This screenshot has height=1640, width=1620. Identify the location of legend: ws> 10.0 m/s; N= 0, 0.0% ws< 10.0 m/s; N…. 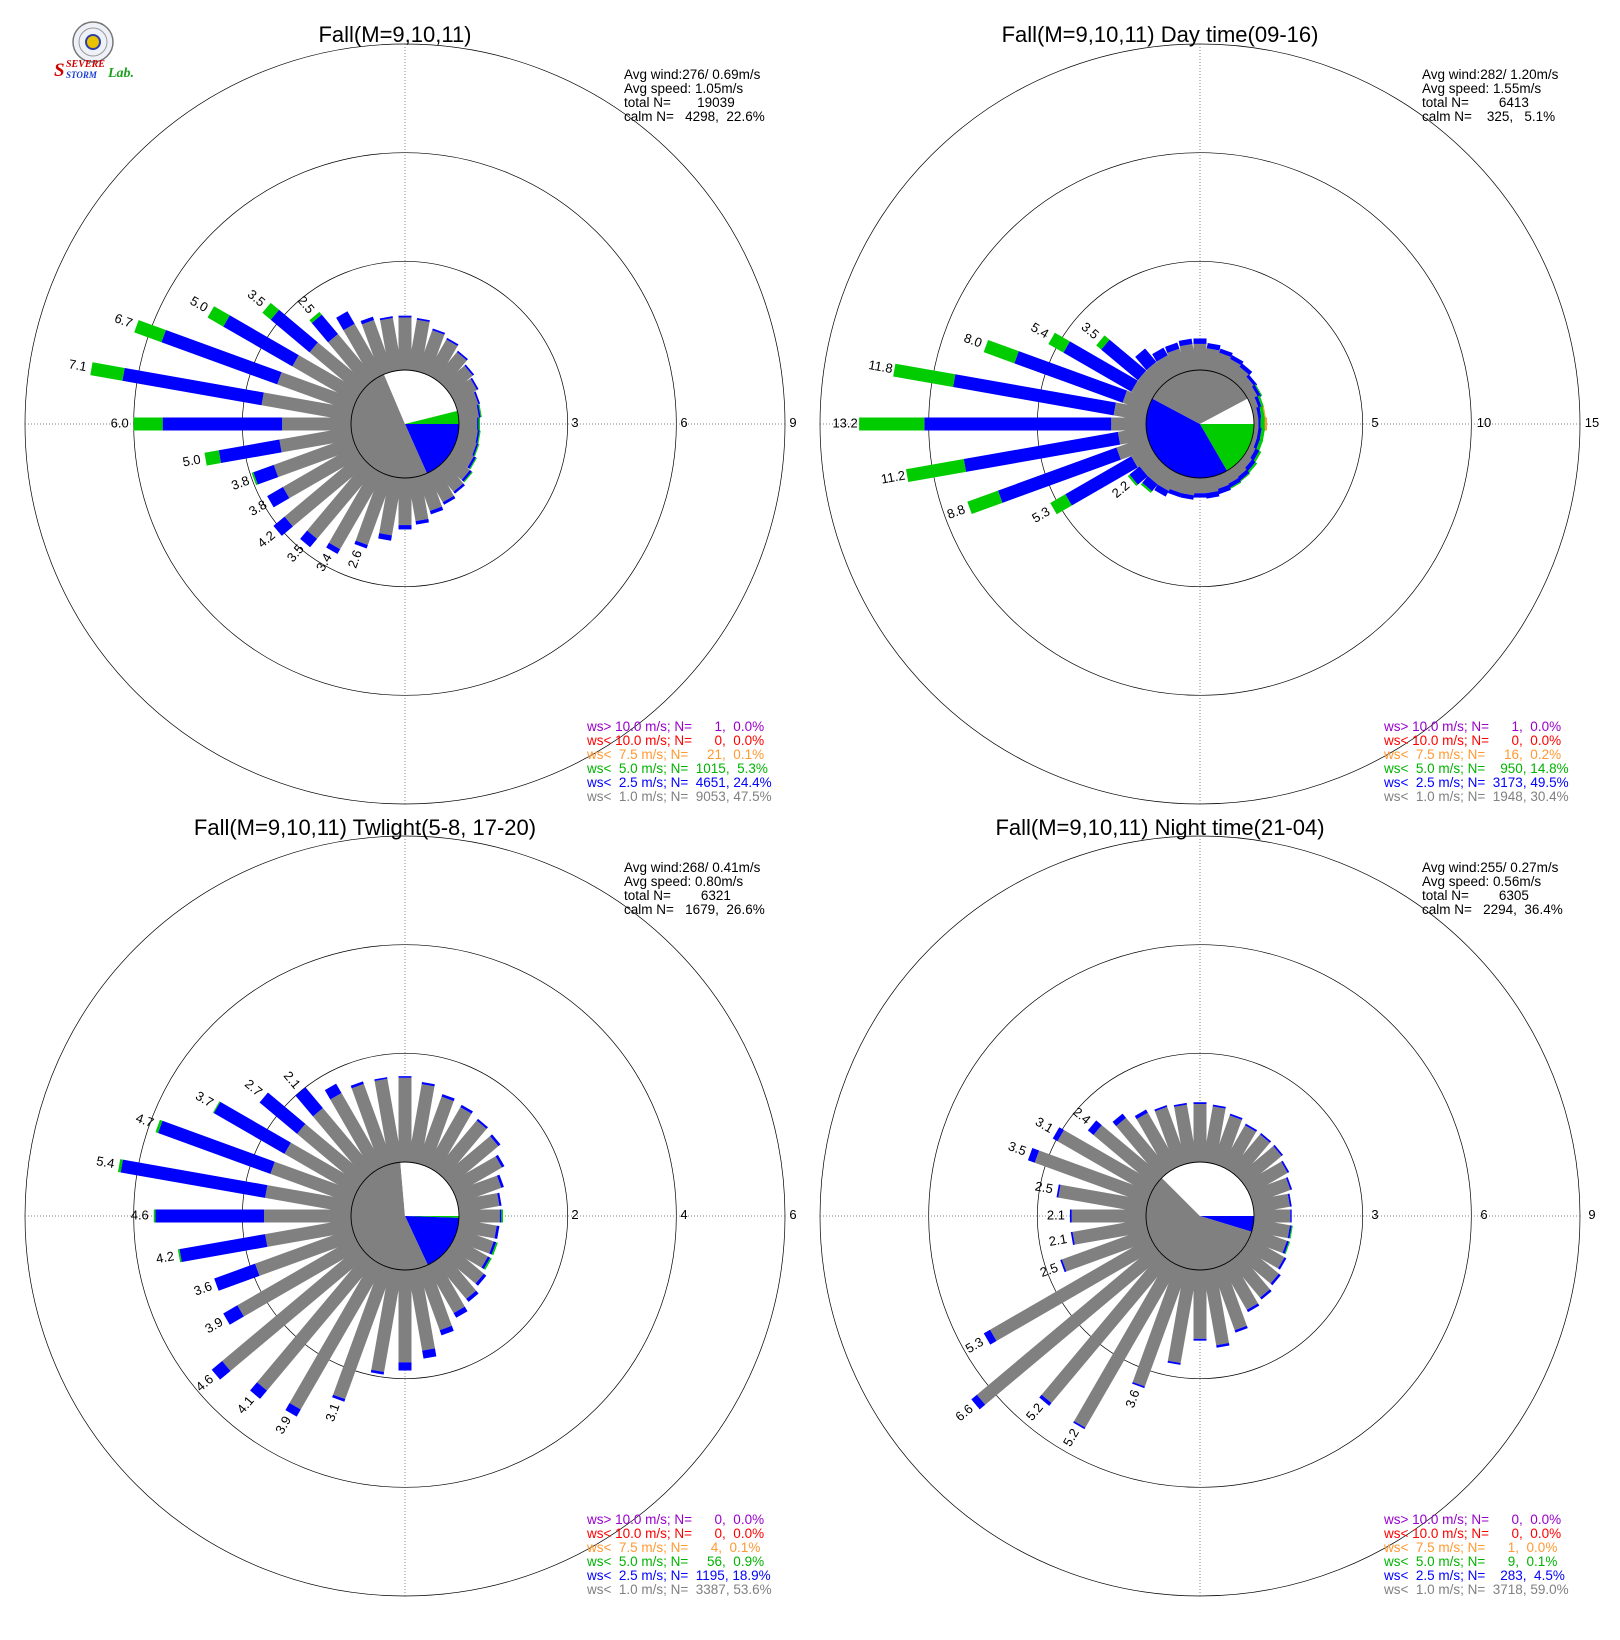
(1476, 1554).